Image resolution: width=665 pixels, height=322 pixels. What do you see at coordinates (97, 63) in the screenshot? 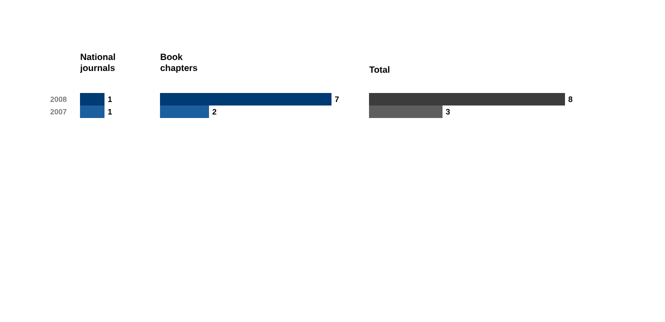
I see `chart-title: National journals` at bounding box center [97, 63].